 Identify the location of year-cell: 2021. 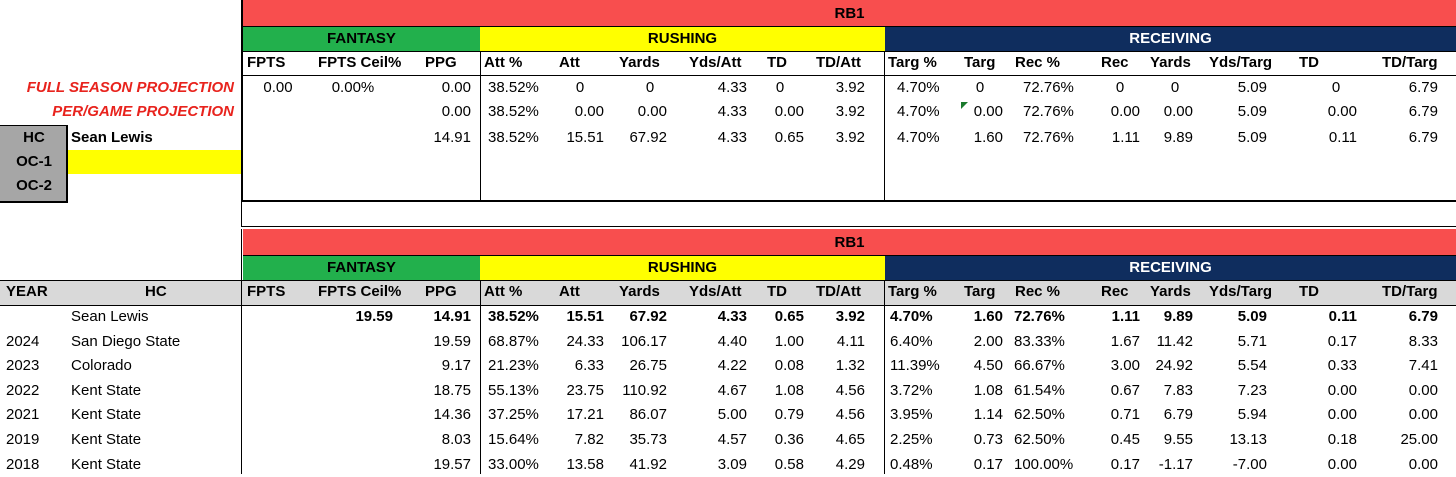
(23, 415).